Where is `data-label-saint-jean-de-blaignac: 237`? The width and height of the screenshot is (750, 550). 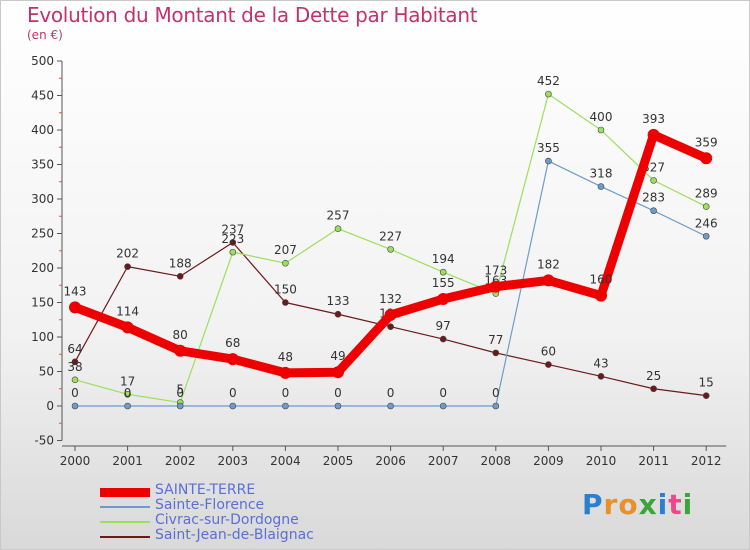 data-label-saint-jean-de-blaignac: 237 is located at coordinates (232, 229).